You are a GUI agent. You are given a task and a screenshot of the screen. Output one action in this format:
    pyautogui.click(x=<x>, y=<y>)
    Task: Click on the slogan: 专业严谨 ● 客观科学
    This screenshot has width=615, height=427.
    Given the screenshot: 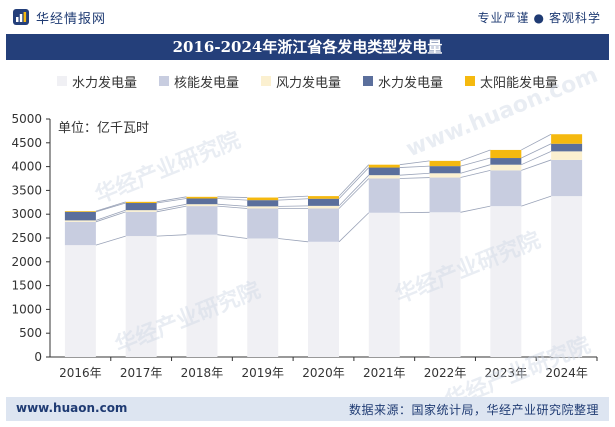 What is the action you would take?
    pyautogui.click(x=539, y=17)
    